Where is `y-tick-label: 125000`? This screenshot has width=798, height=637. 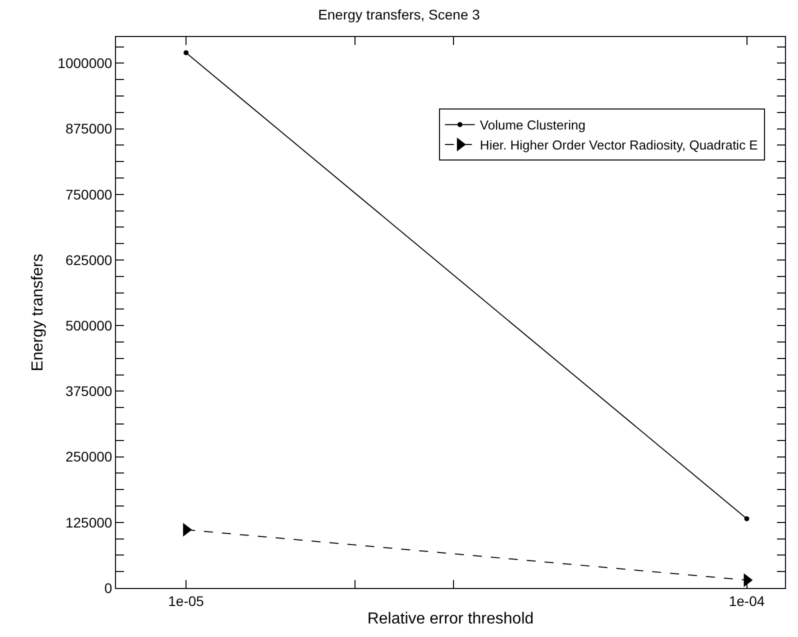
y-tick-label: 125000 is located at coordinates (88, 522).